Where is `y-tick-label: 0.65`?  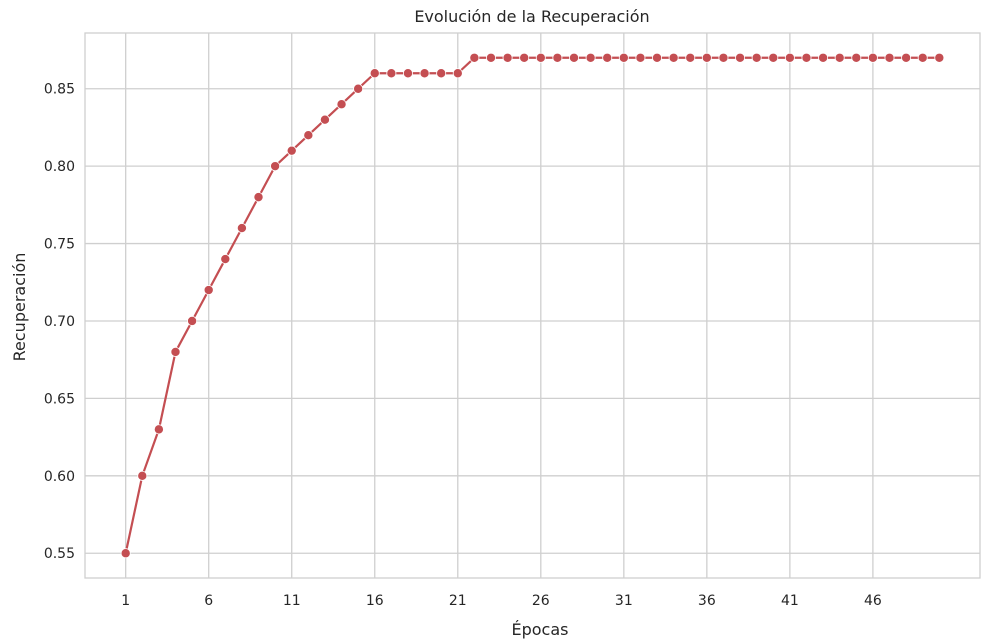
y-tick-label: 0.65 is located at coordinates (59, 399).